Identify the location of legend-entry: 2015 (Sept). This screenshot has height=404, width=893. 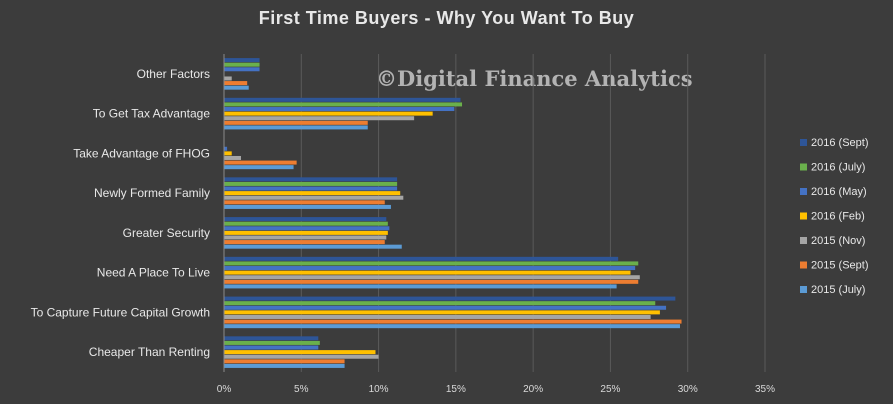
(839, 266).